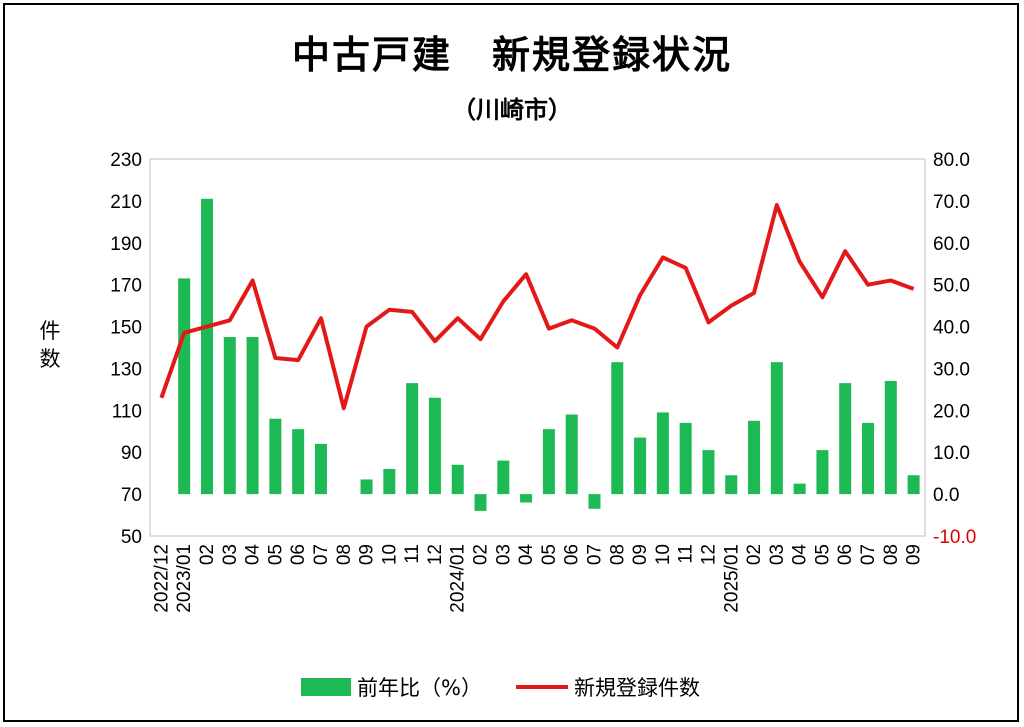  Describe the element at coordinates (126, 349) in the screenshot. I see `y-axis-left: 230 210 190 170 150 130 110 90 70 50` at that location.